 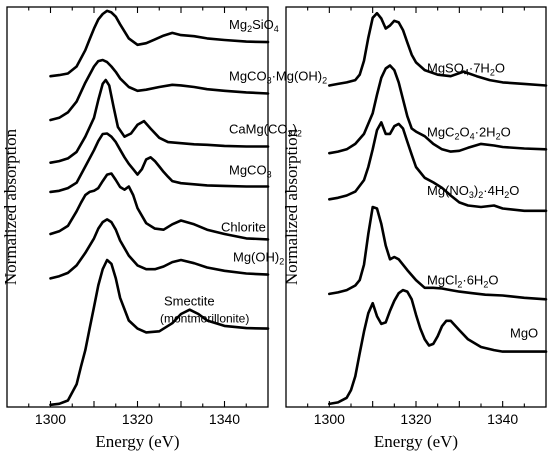 I want to click on series-label: MgCO3​, so click(x=250, y=170).